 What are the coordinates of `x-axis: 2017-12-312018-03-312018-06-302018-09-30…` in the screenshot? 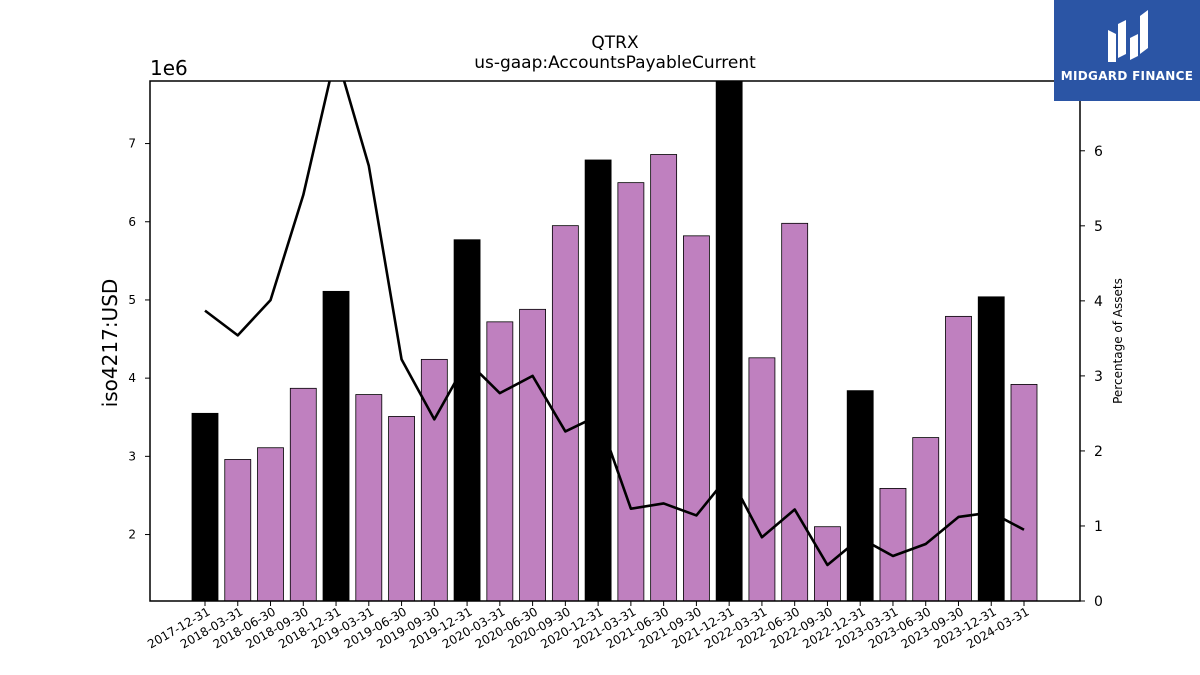 It's located at (588, 626).